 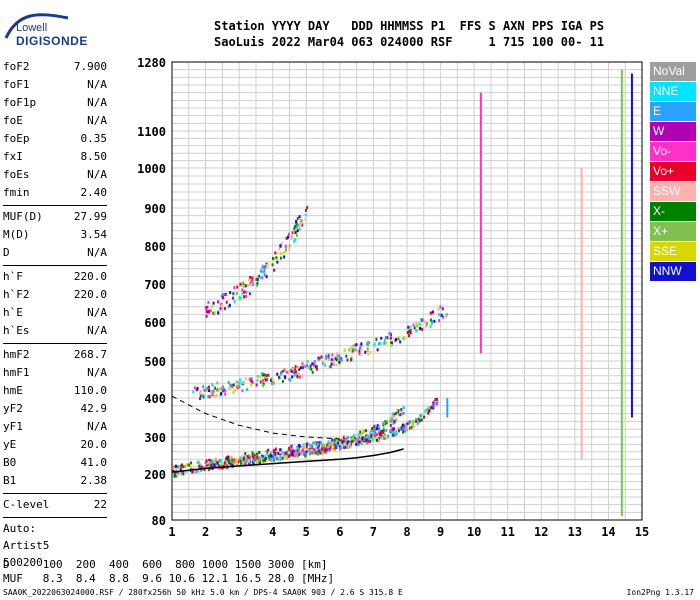 I want to click on legend-item-w: W, so click(x=673, y=131).